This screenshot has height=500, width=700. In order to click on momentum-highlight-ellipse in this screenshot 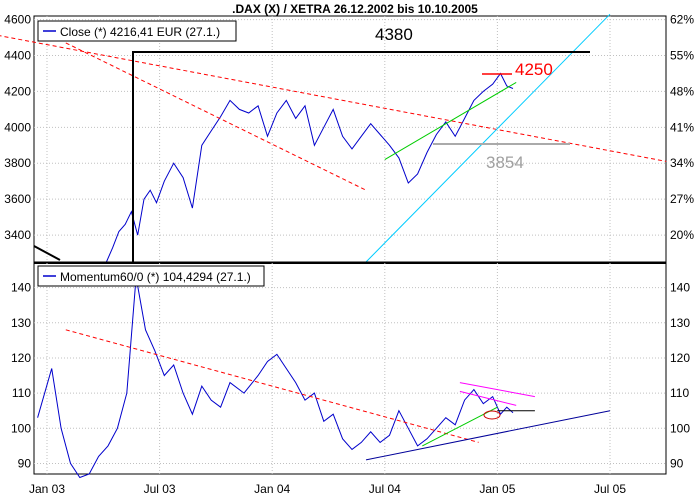, I will do `click(492, 415)`.